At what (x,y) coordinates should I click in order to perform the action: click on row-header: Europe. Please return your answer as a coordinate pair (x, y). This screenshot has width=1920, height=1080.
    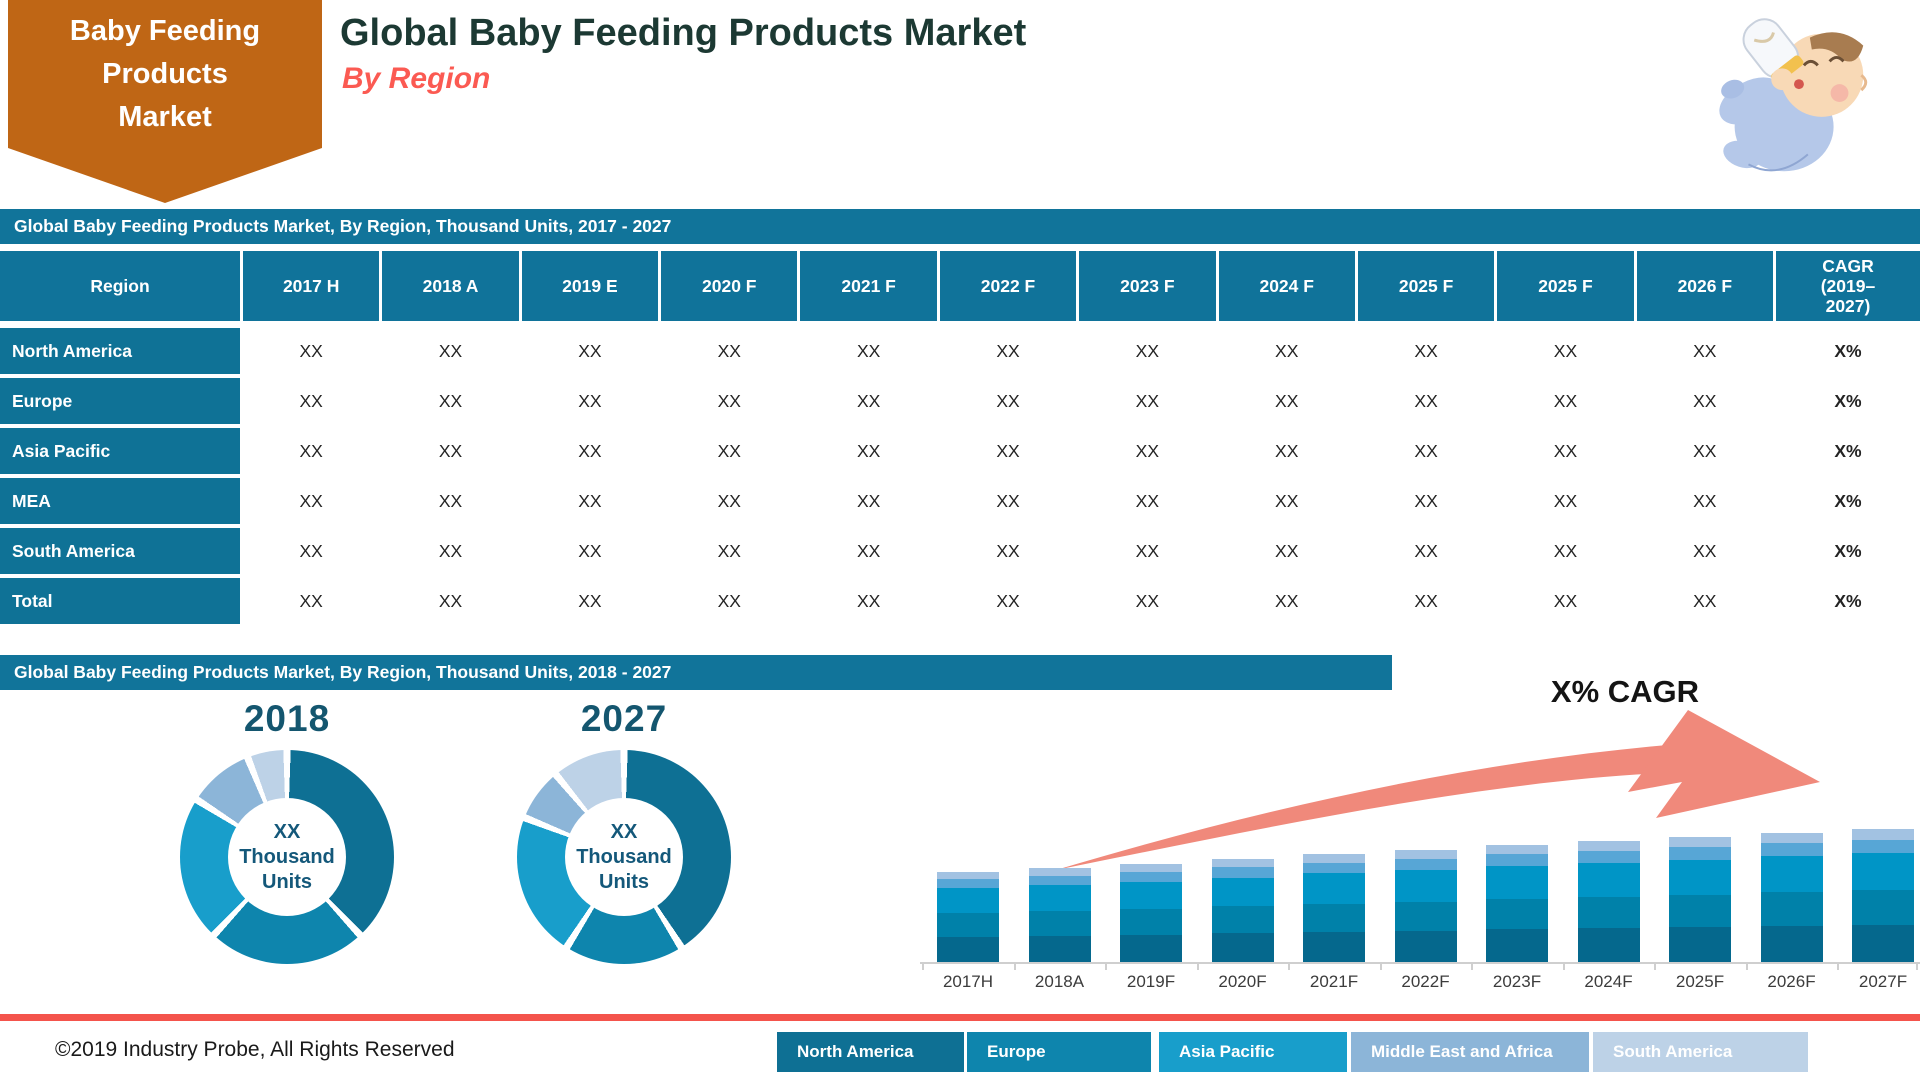
    Looking at the image, I should click on (120, 401).